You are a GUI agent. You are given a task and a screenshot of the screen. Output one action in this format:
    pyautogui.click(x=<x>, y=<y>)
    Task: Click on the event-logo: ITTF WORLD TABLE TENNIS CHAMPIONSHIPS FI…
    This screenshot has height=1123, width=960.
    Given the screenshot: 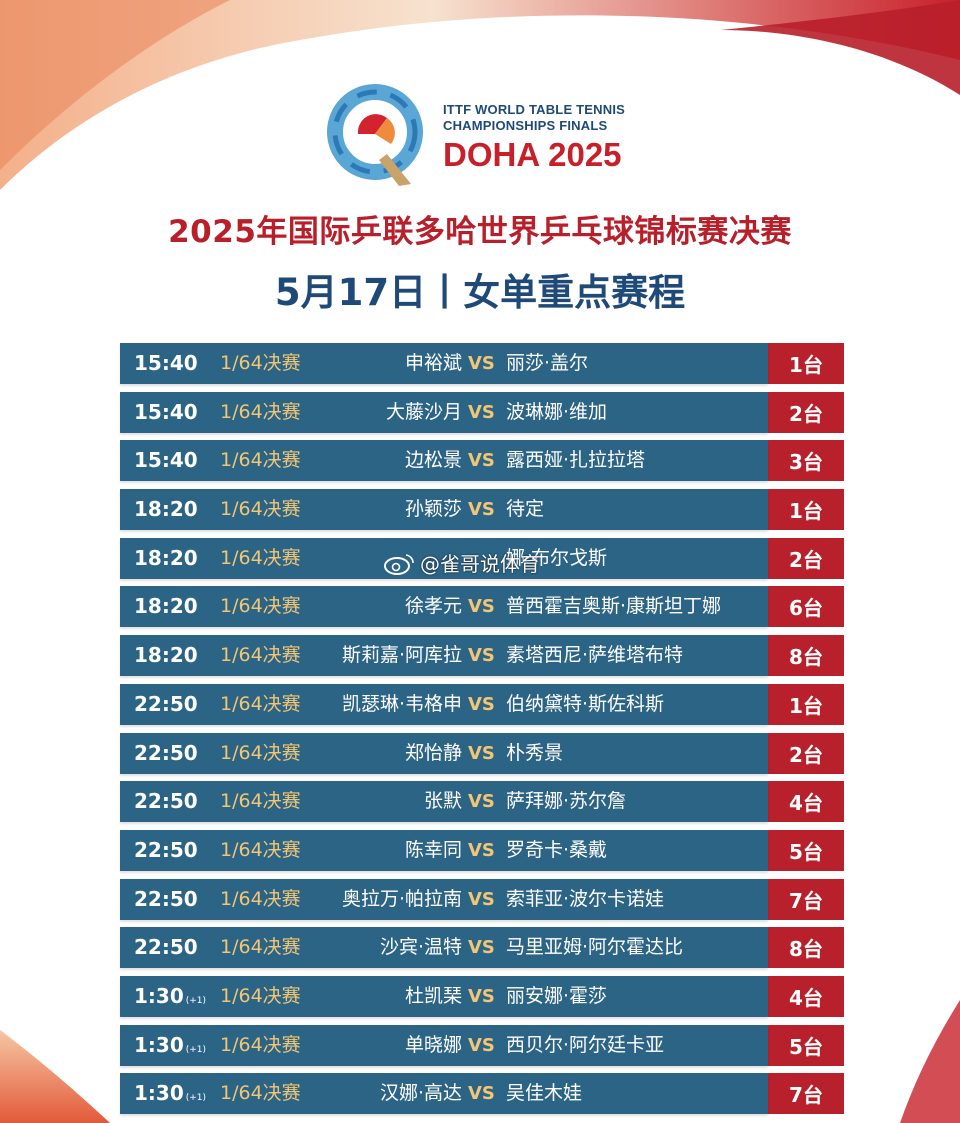 What is the action you would take?
    pyautogui.click(x=490, y=137)
    